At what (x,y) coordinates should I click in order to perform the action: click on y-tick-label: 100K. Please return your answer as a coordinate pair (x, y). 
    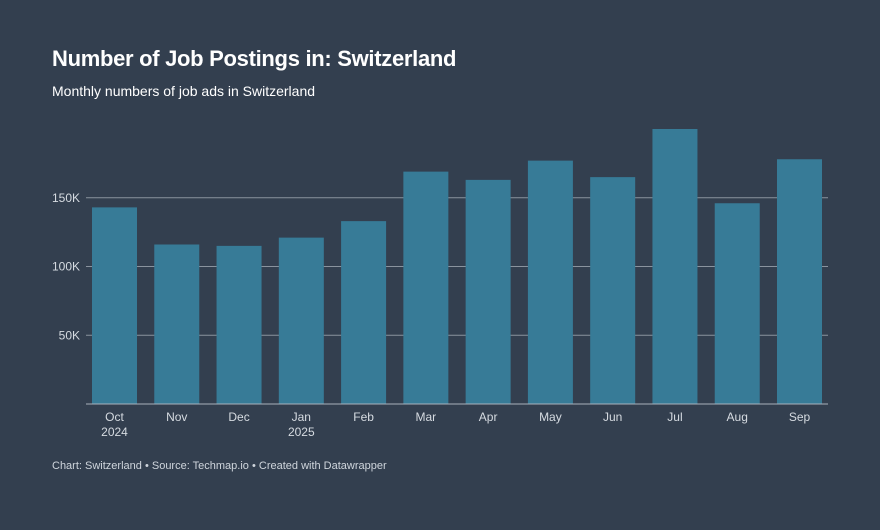
    Looking at the image, I should click on (66, 267).